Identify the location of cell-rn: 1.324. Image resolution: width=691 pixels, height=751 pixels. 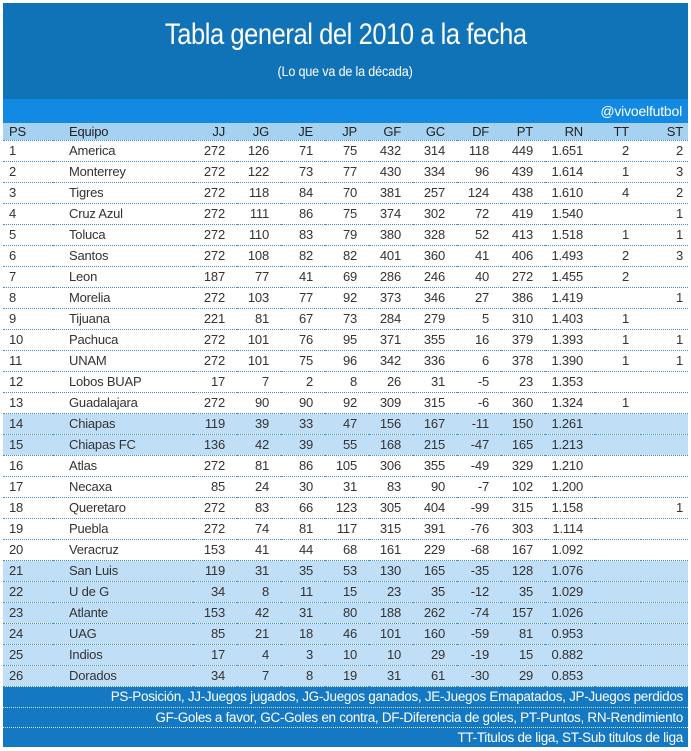
(570, 403).